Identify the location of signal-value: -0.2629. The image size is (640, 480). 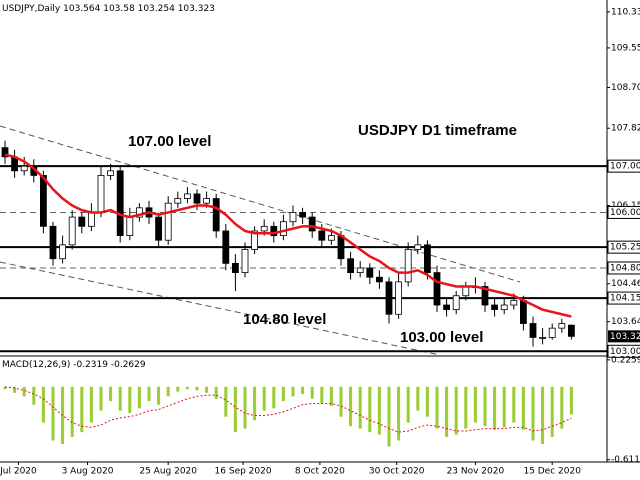
(128, 365).